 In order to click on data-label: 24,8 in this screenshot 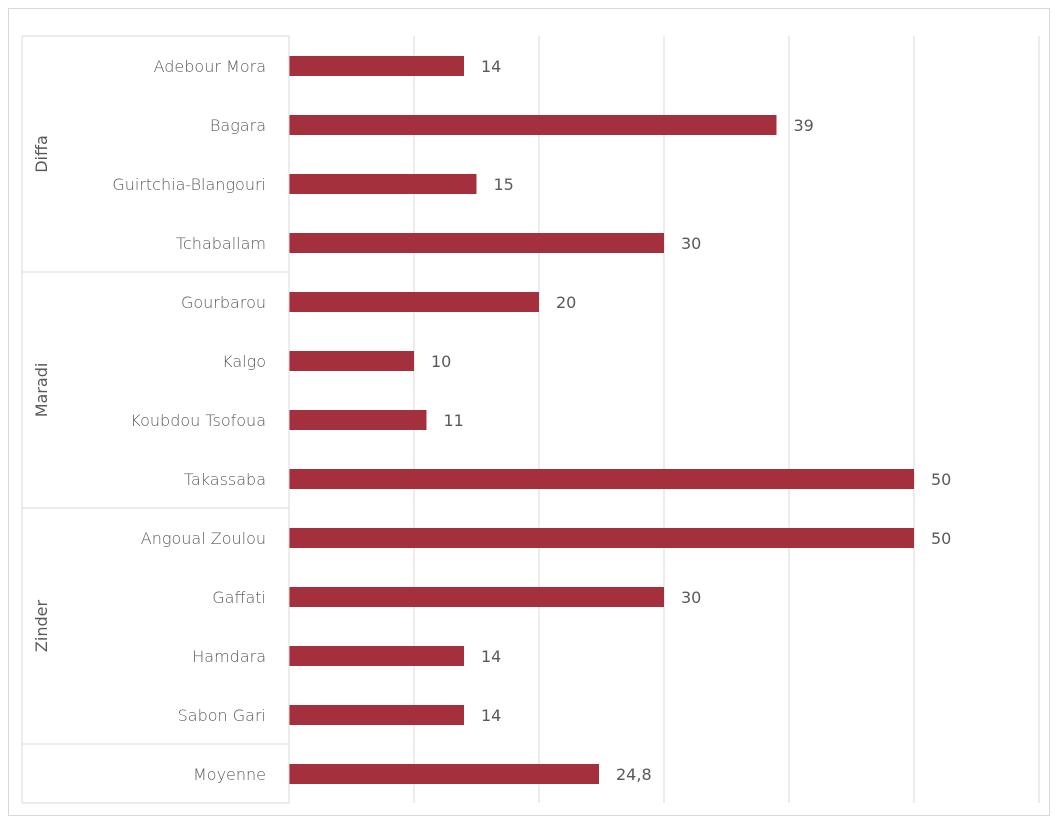, I will do `click(634, 774)`.